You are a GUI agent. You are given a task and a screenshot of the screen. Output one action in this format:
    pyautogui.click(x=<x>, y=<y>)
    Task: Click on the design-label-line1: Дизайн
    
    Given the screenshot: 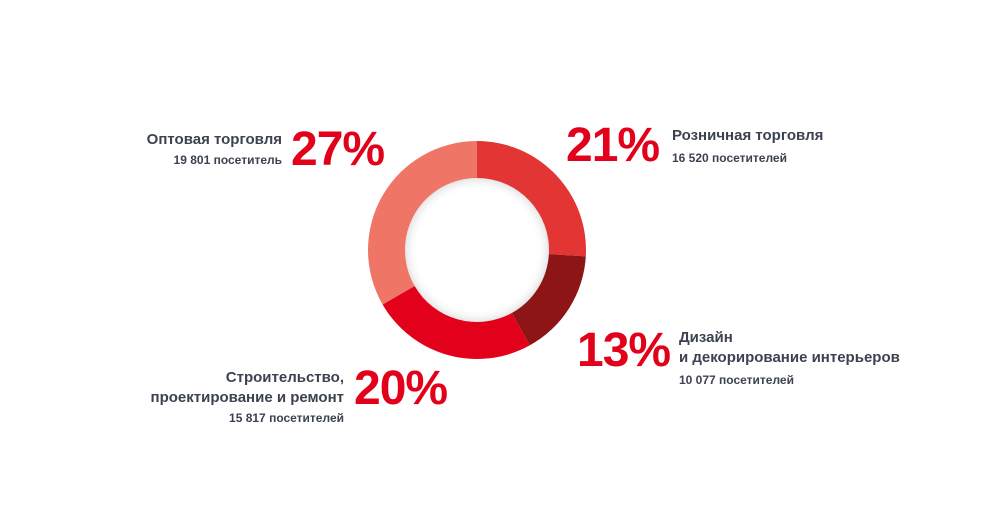 What is the action you would take?
    pyautogui.click(x=706, y=337)
    